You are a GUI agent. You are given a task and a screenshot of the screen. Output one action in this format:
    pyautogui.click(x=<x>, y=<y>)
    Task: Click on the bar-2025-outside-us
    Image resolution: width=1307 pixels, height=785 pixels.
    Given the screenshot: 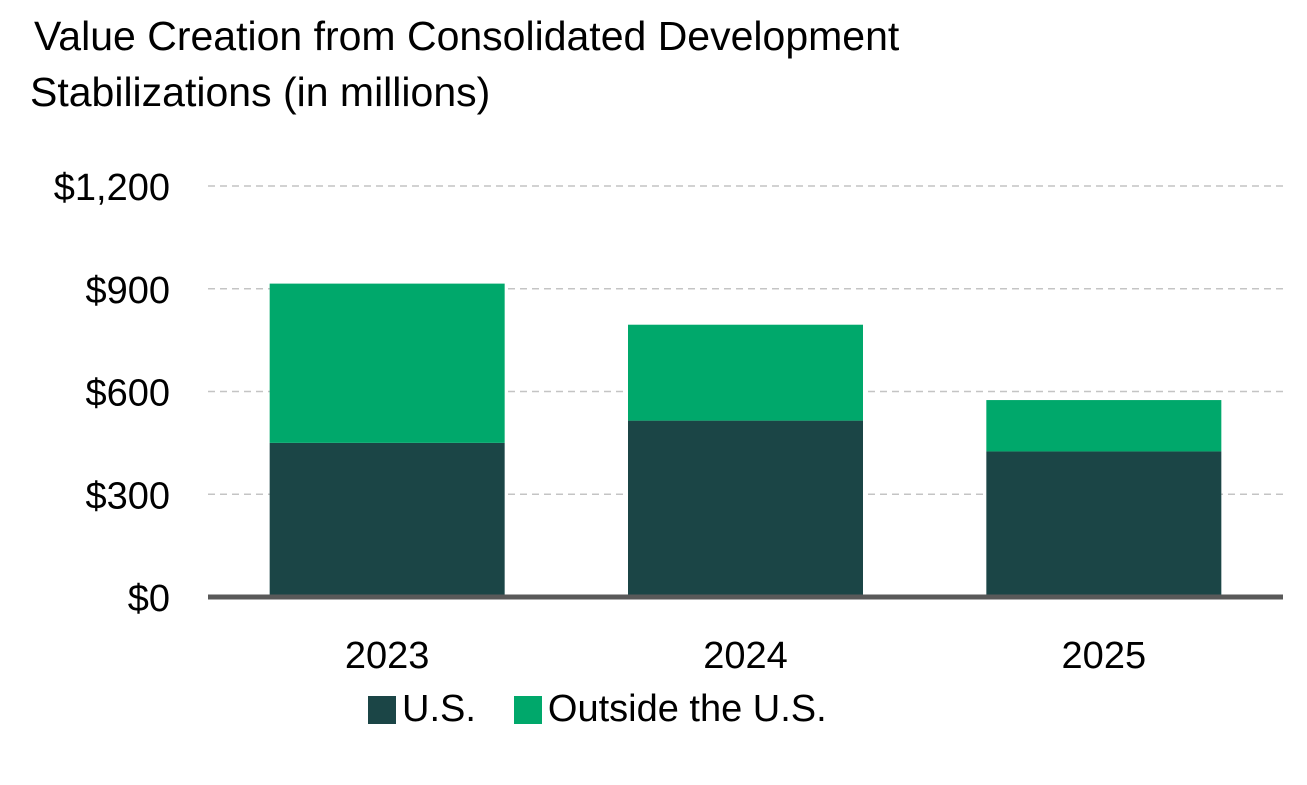 What is the action you would take?
    pyautogui.click(x=1104, y=426)
    